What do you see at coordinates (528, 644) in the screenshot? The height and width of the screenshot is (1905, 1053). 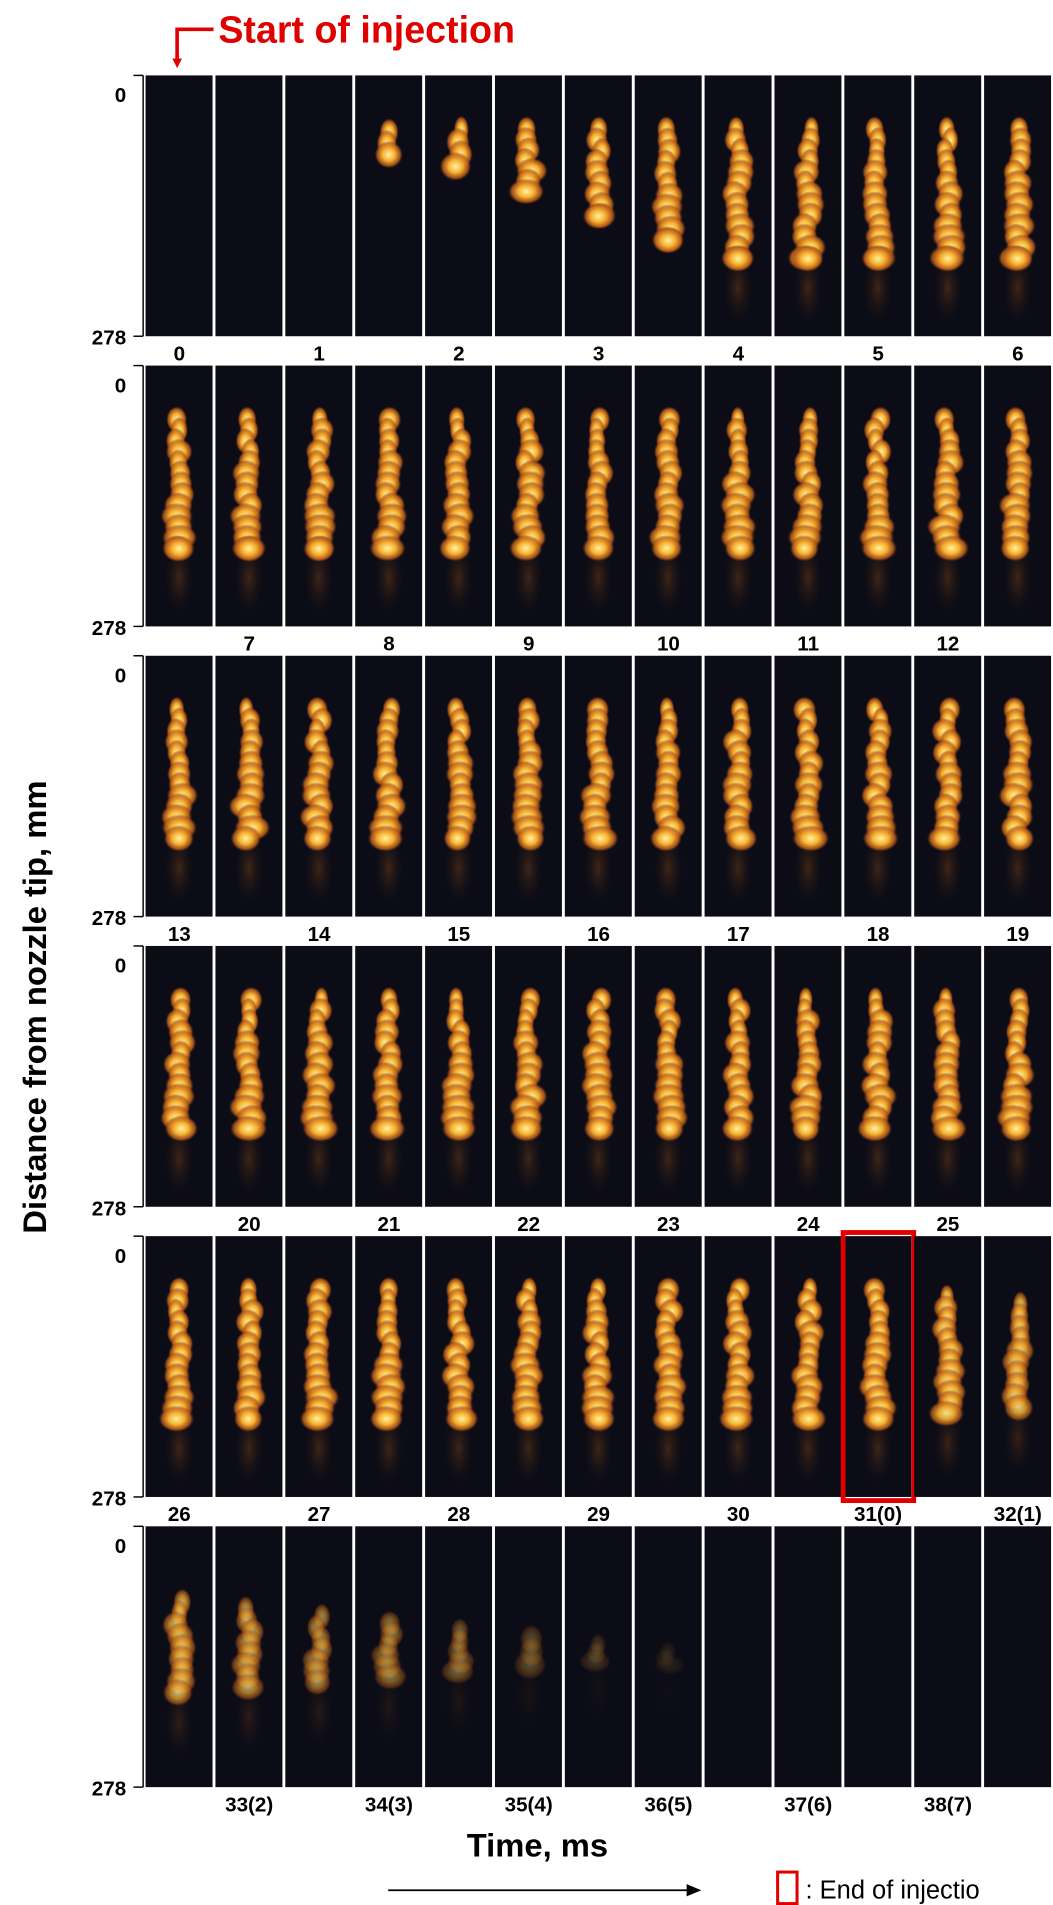 I see `frame-label: 9` at bounding box center [528, 644].